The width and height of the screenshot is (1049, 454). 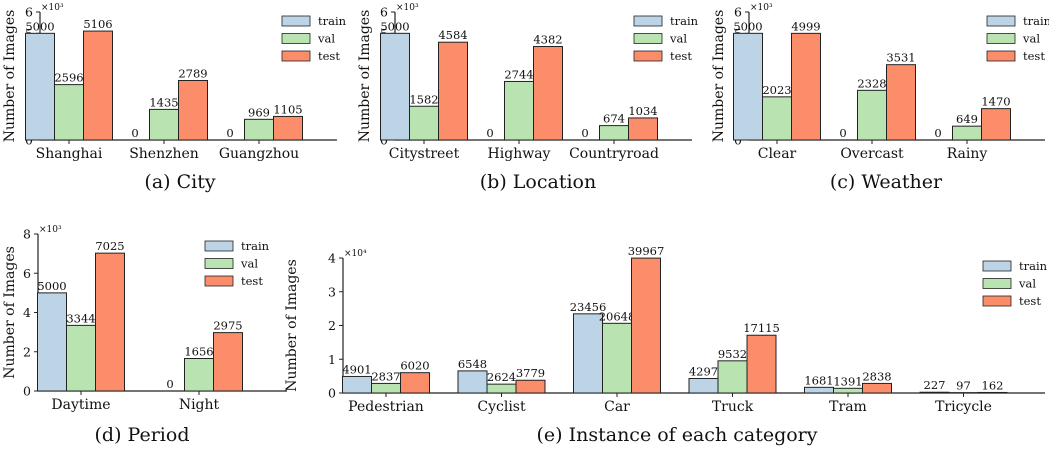 What do you see at coordinates (1015, 283) in the screenshot?
I see `legend: train val test` at bounding box center [1015, 283].